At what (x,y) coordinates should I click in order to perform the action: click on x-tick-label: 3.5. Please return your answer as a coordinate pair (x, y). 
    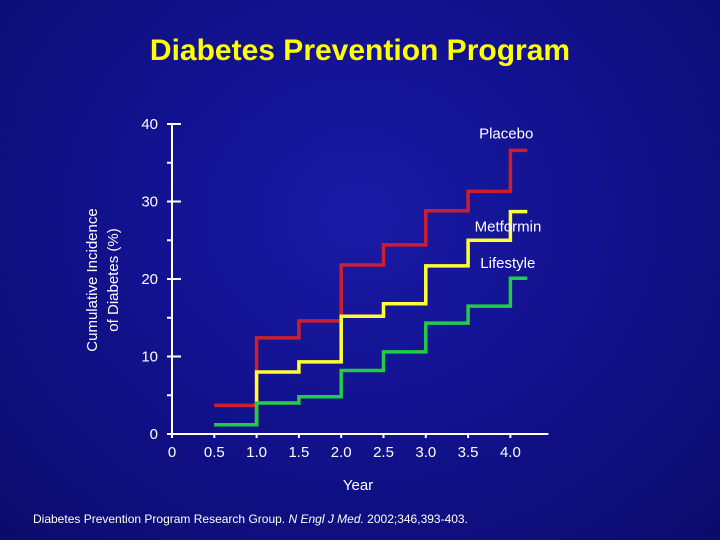
    Looking at the image, I should click on (468, 452).